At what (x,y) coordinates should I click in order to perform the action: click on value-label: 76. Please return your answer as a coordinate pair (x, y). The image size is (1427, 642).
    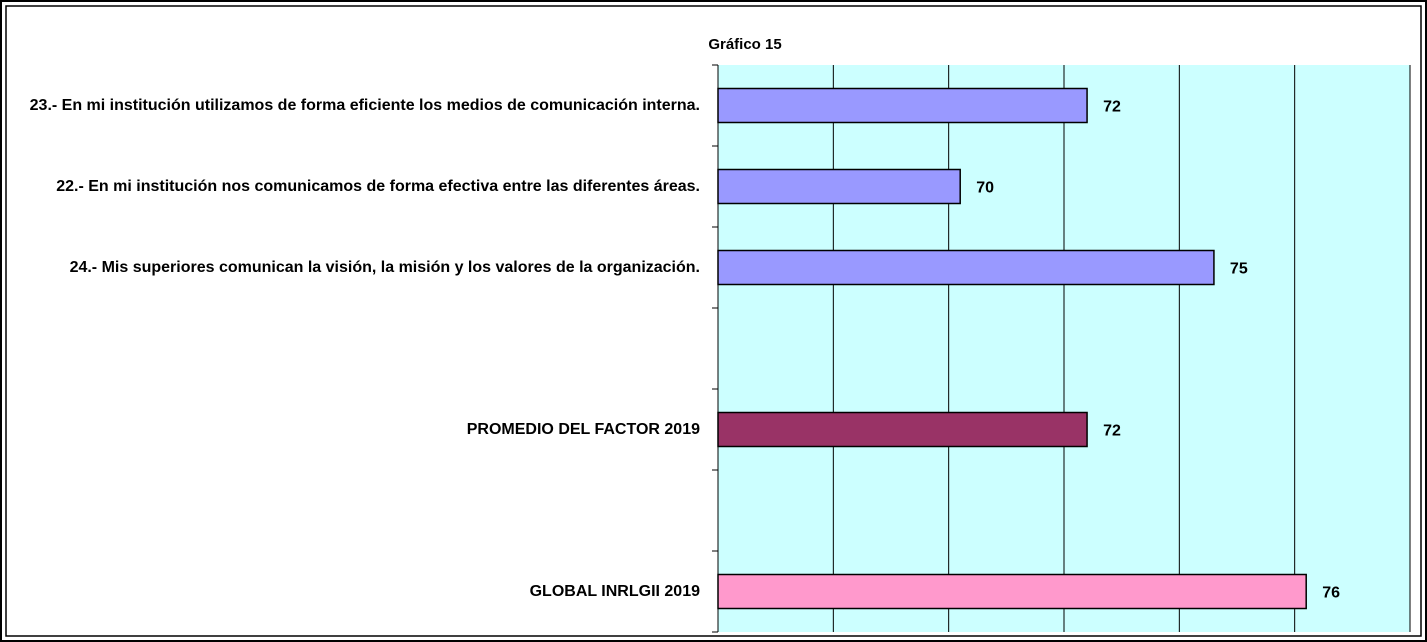
    Looking at the image, I should click on (1331, 593).